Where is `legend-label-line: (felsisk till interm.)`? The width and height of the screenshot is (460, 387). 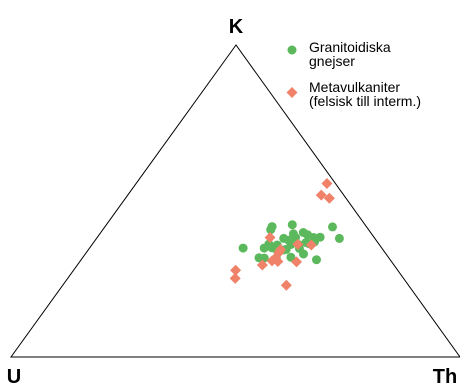
legend-label-line: (felsisk till interm.) is located at coordinates (365, 101).